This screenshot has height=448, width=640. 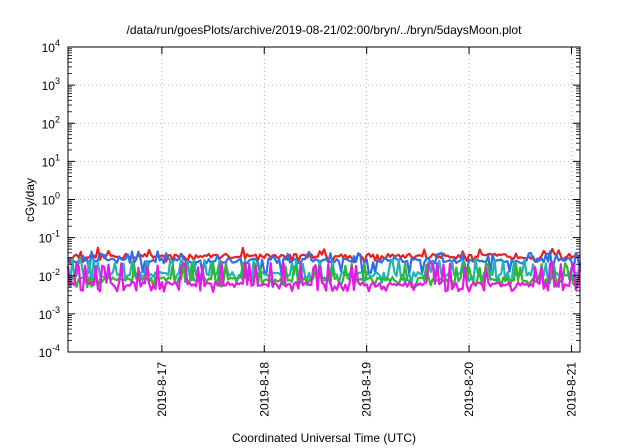 I want to click on y-tick-label: 10¹, so click(x=51, y=160).